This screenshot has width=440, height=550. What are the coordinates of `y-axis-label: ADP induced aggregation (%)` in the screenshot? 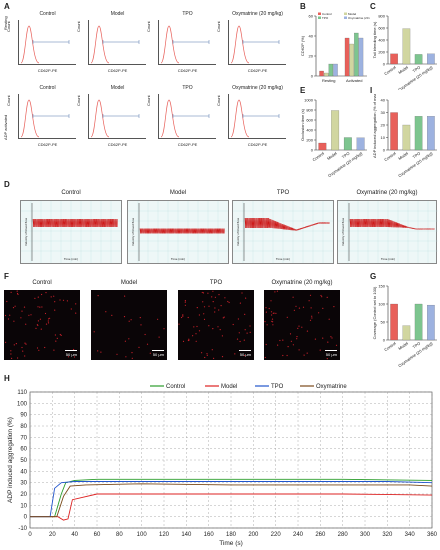 It's located at (10, 460).